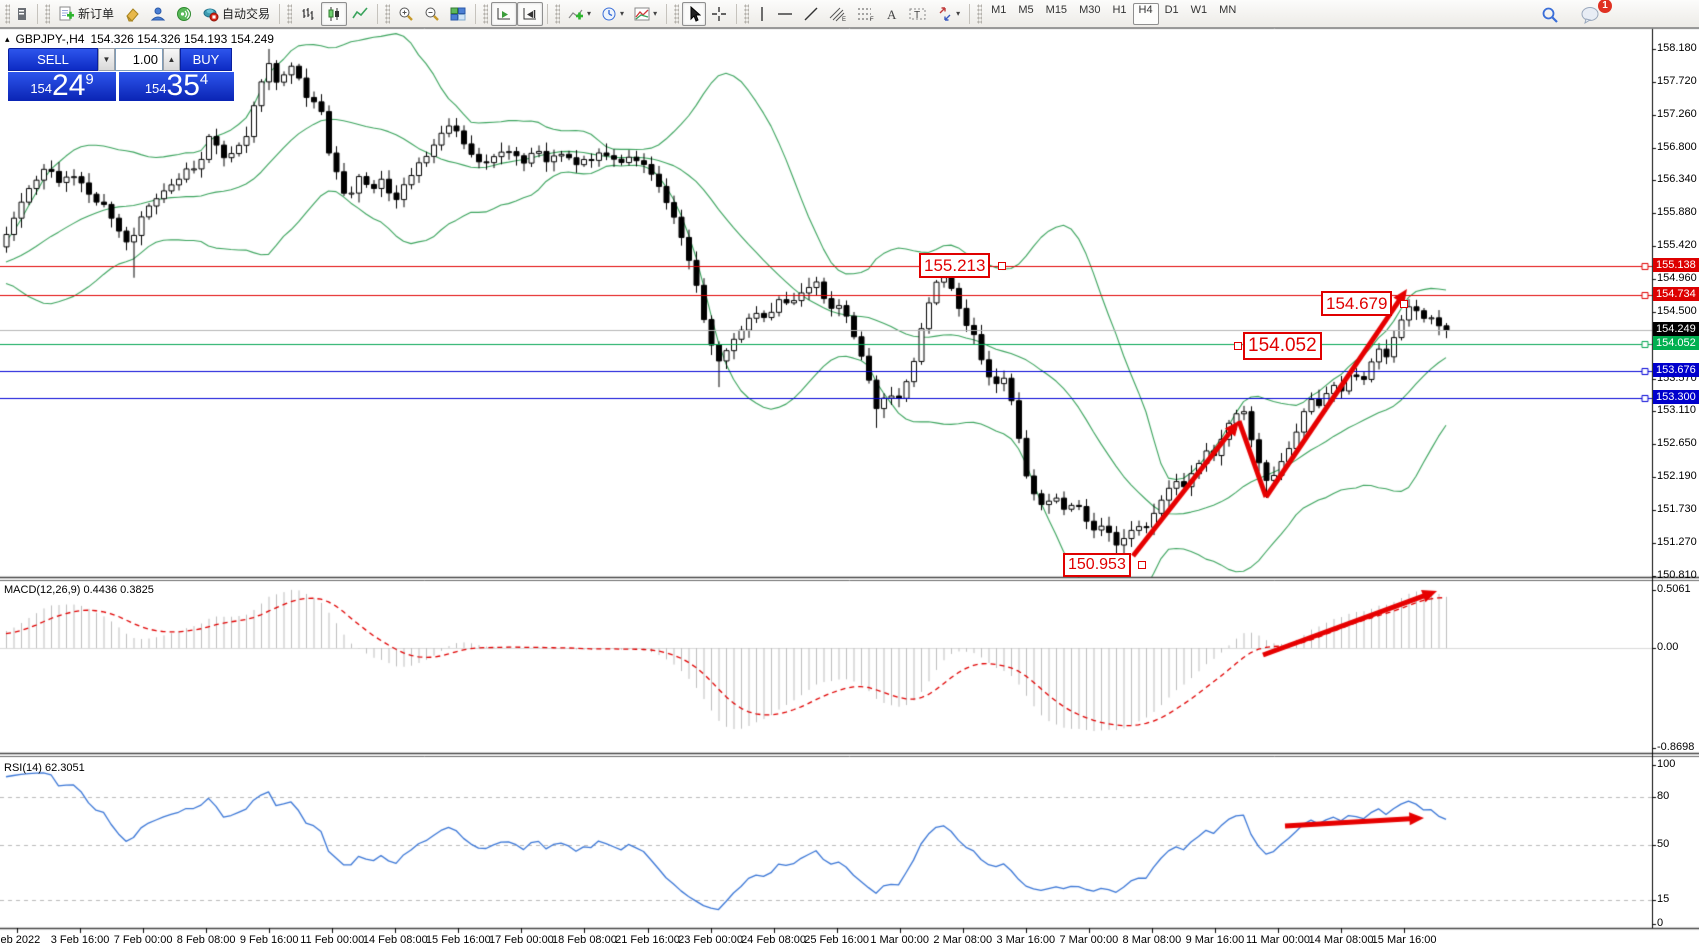 The height and width of the screenshot is (946, 1699). Describe the element at coordinates (1357, 304) in the screenshot. I see `price-annotation: 154.679` at that location.